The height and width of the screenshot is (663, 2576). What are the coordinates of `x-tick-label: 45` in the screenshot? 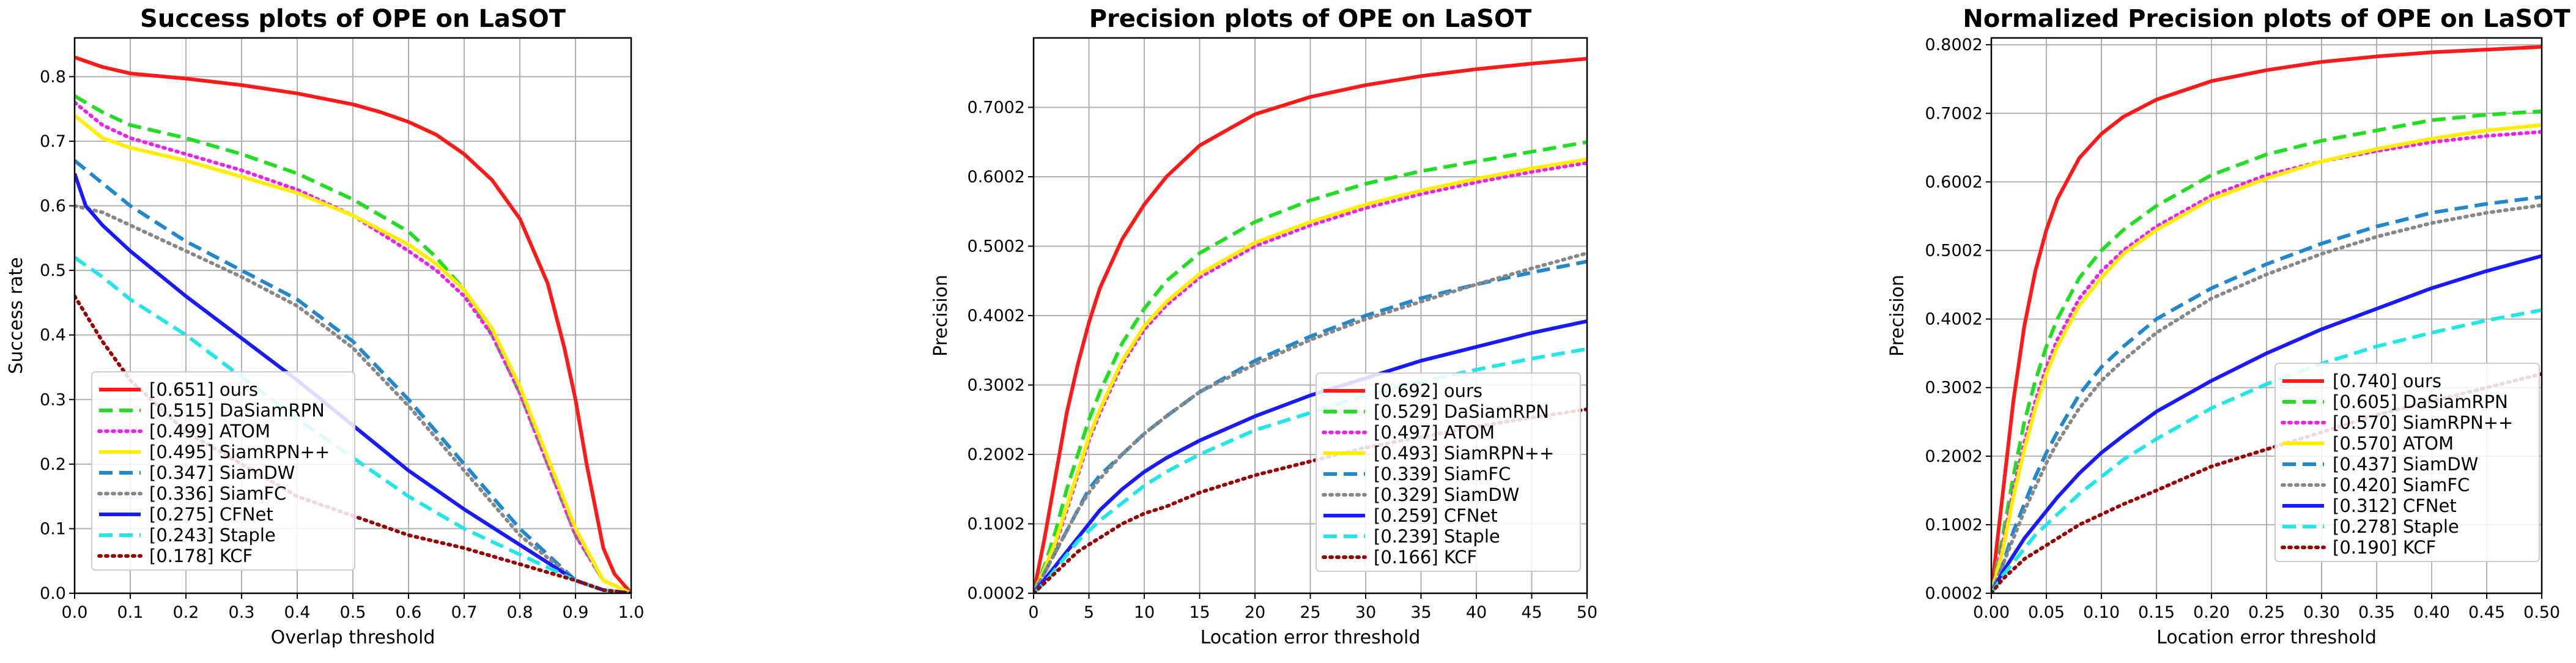 It's located at (1531, 612).